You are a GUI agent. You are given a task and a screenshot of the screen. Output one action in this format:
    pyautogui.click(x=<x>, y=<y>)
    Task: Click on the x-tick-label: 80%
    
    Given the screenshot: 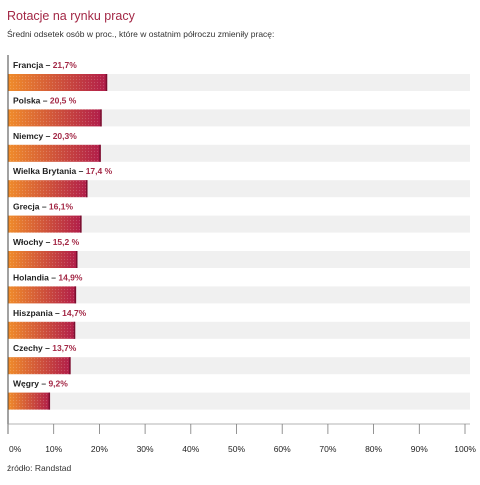 What is the action you would take?
    pyautogui.click(x=373, y=449)
    